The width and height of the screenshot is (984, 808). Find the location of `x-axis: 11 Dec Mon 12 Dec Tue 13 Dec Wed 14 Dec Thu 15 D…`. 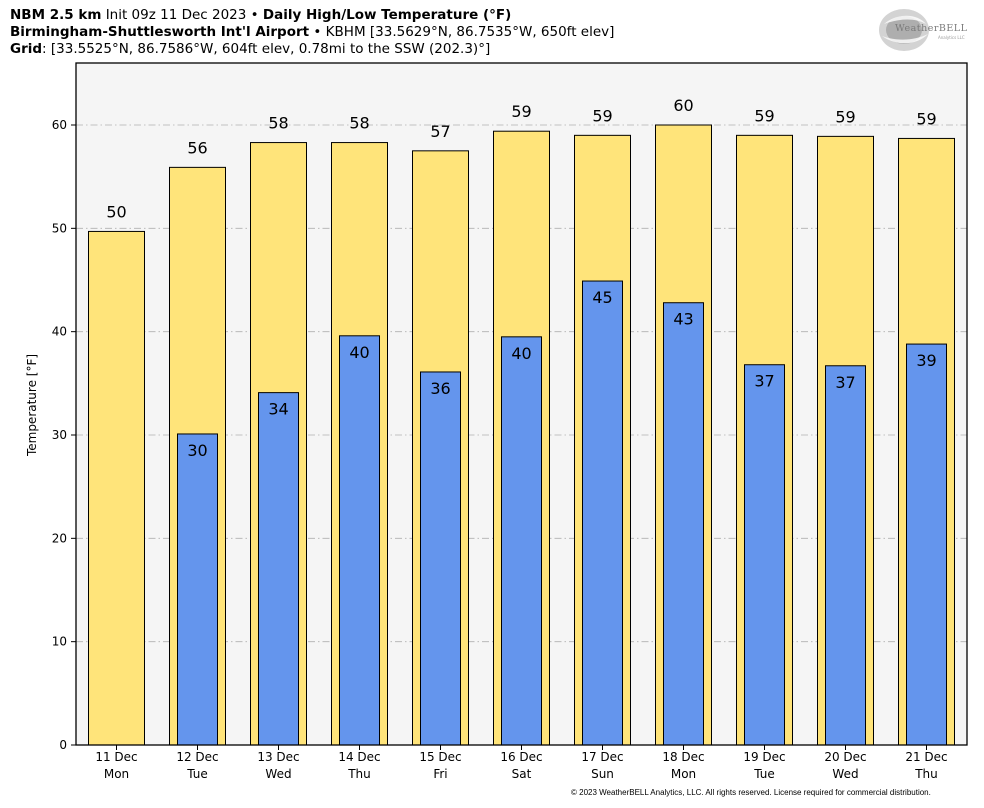

x-axis: 11 Dec Mon 12 Dec Tue 13 Dec Wed 14 Dec Thu 15 D… is located at coordinates (521, 763).